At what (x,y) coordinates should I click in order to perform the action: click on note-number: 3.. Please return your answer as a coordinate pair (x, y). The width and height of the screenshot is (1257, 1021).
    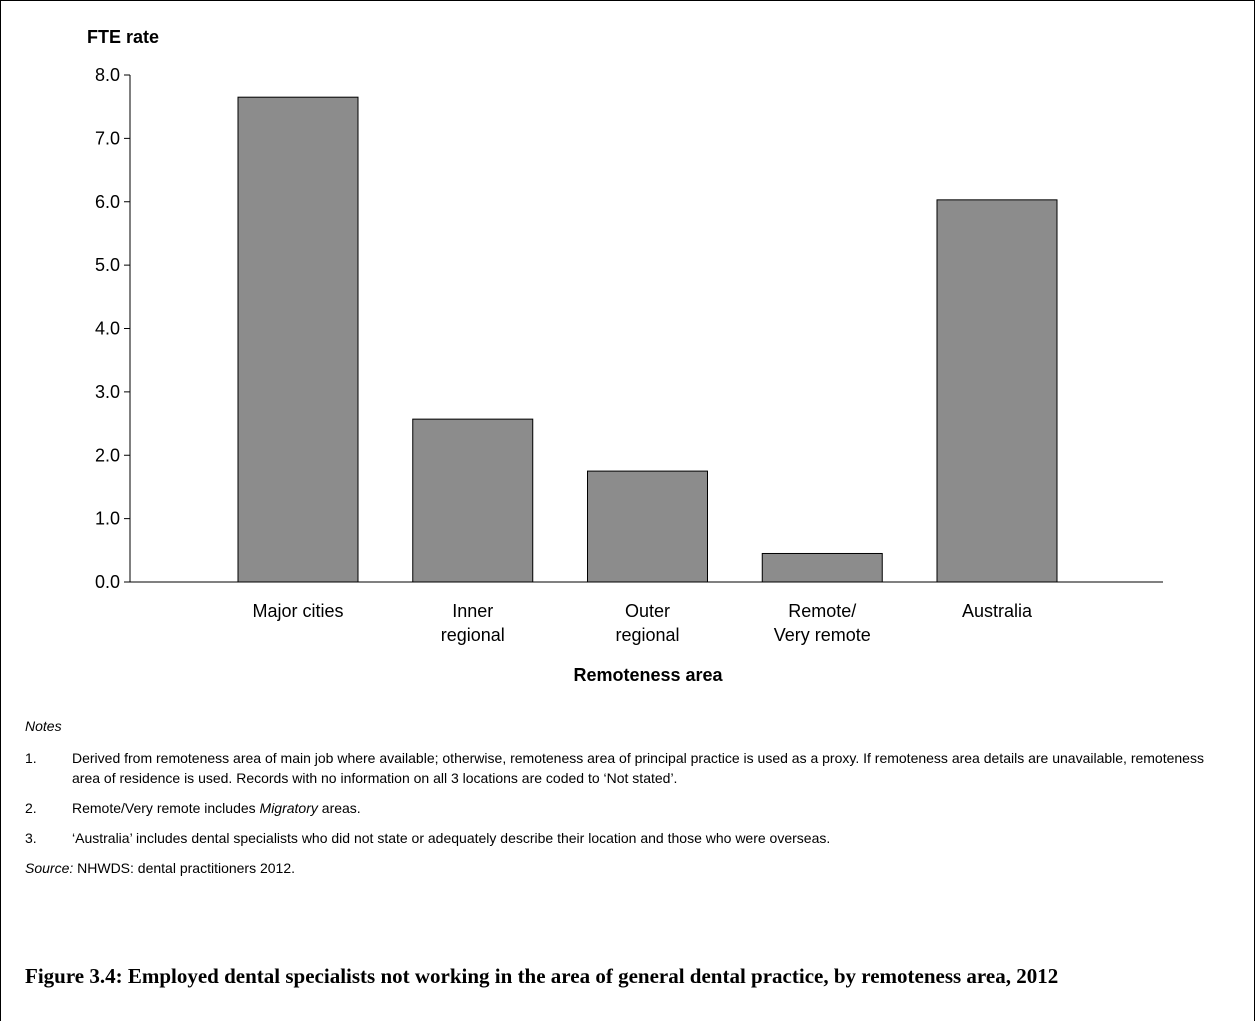
    Looking at the image, I should click on (31, 838).